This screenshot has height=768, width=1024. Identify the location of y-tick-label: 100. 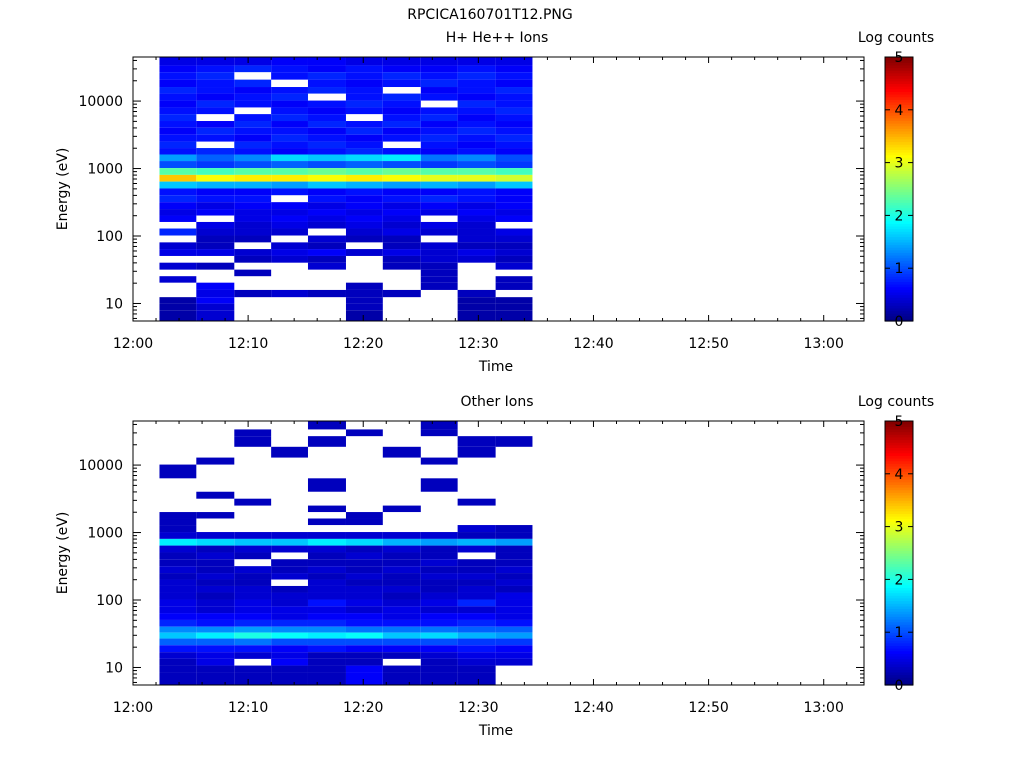
(109, 237).